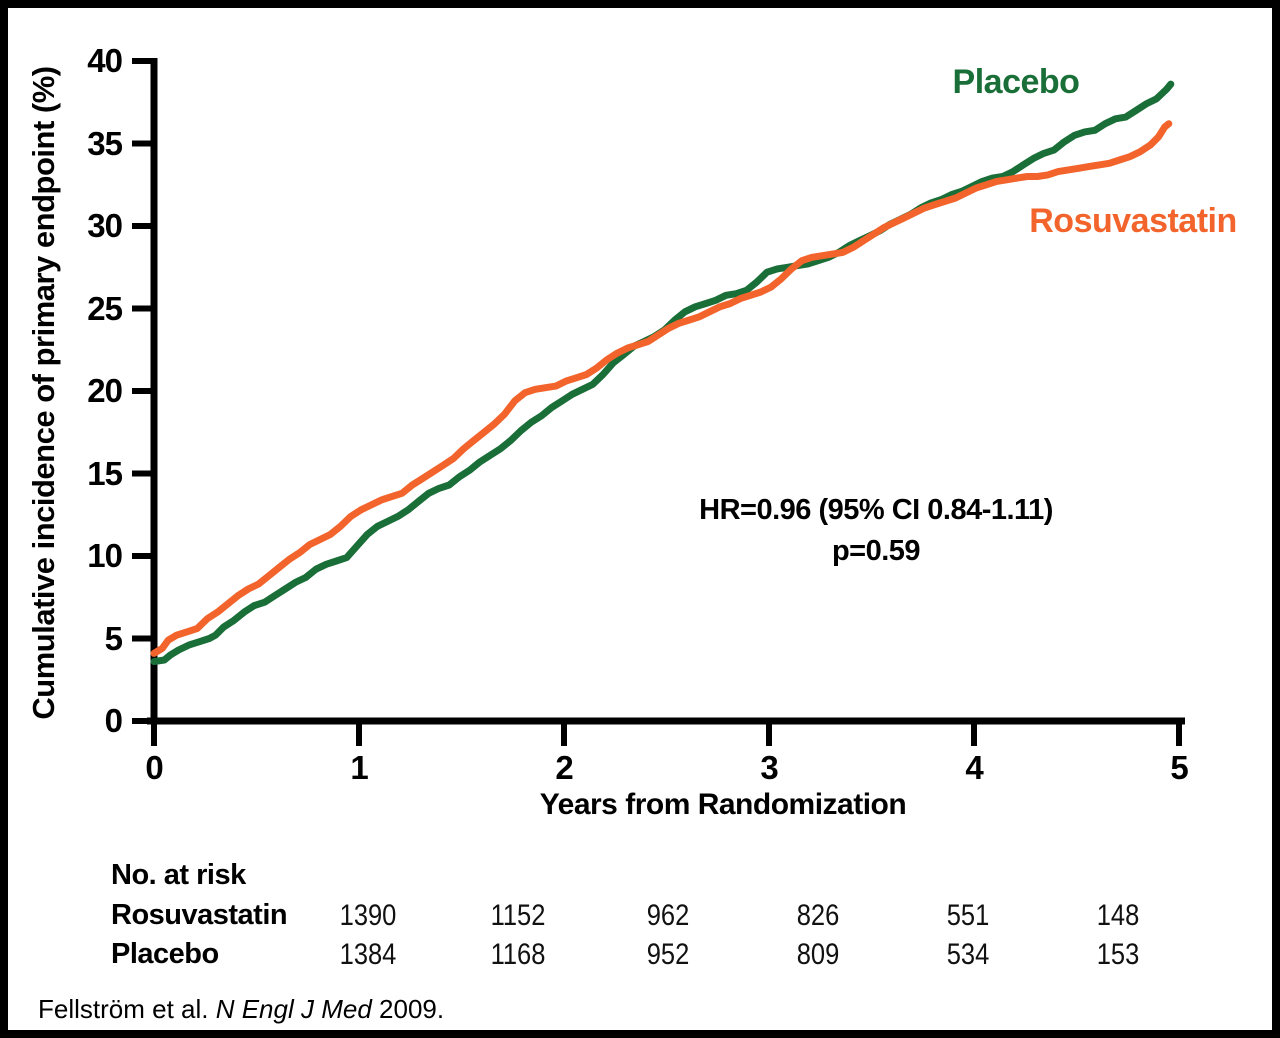  What do you see at coordinates (564, 767) in the screenshot?
I see `x-tick-label-2: 2` at bounding box center [564, 767].